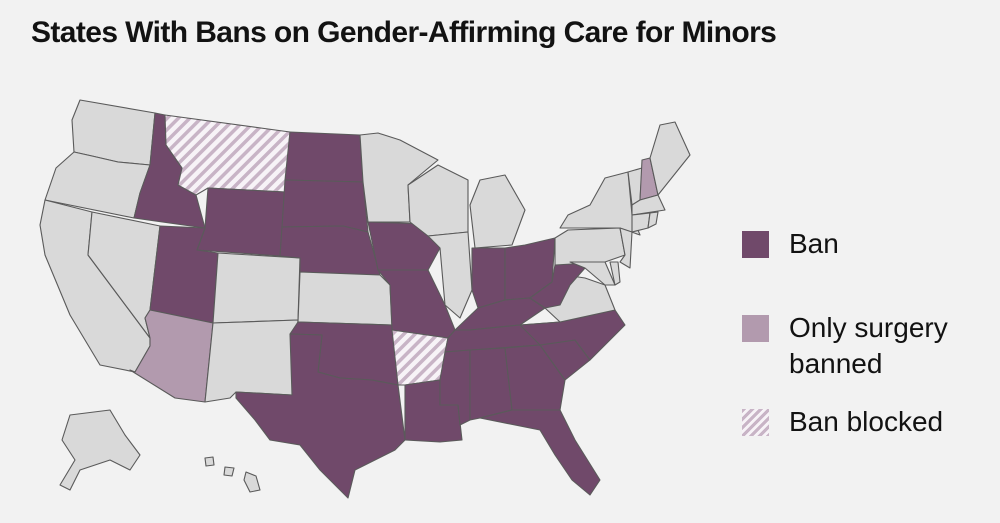 This screenshot has height=523, width=1000. I want to click on state-fl, so click(540, 452).